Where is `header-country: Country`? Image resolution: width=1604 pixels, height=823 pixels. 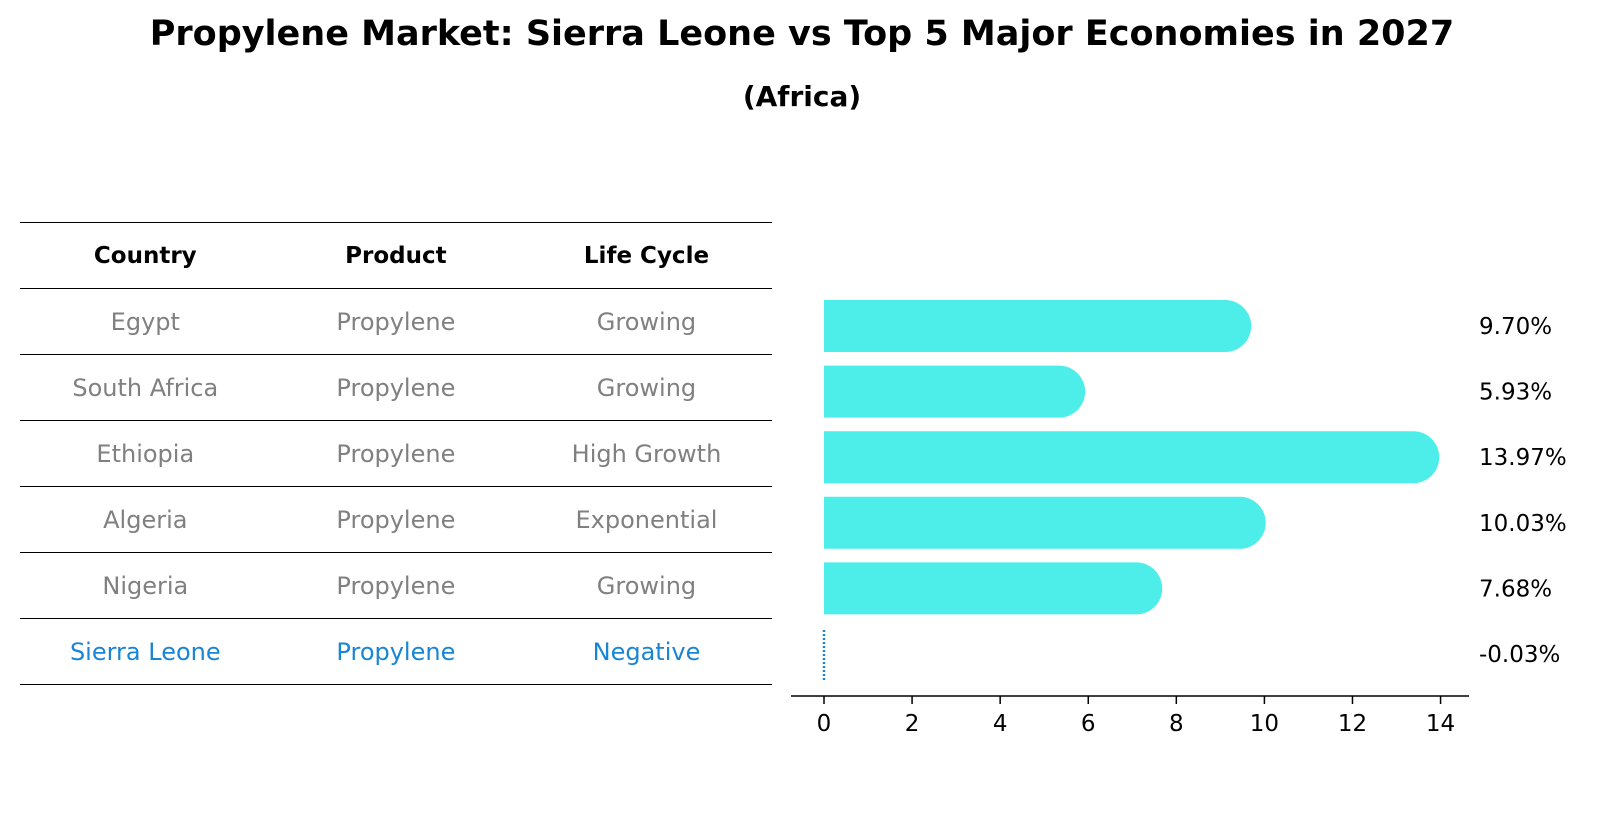 header-country: Country is located at coordinates (145, 255).